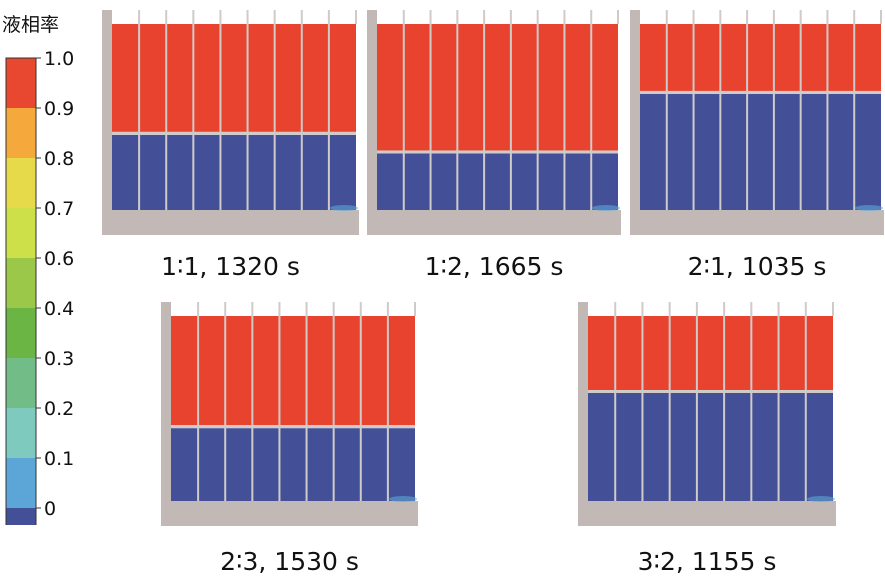 This screenshot has width=885, height=578. I want to click on panel-caption: 2∶1, 1035 s, so click(757, 266).